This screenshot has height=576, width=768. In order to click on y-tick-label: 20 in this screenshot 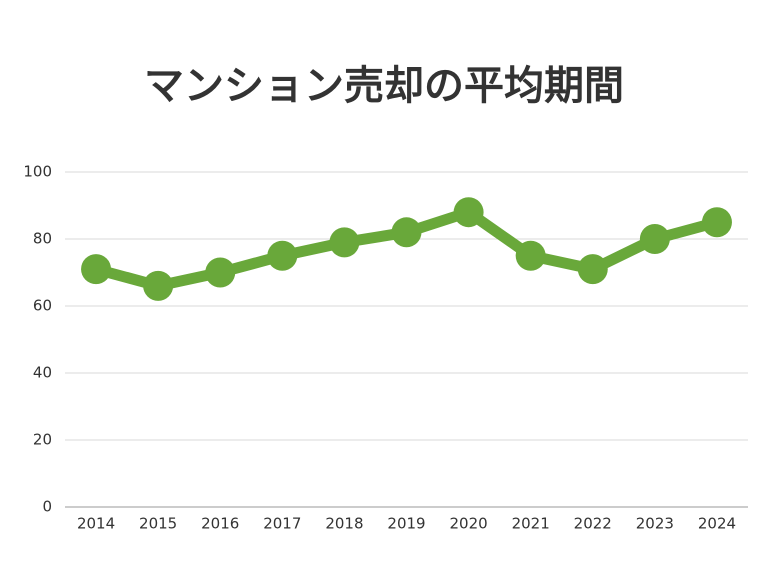, I will do `click(42, 440)`.